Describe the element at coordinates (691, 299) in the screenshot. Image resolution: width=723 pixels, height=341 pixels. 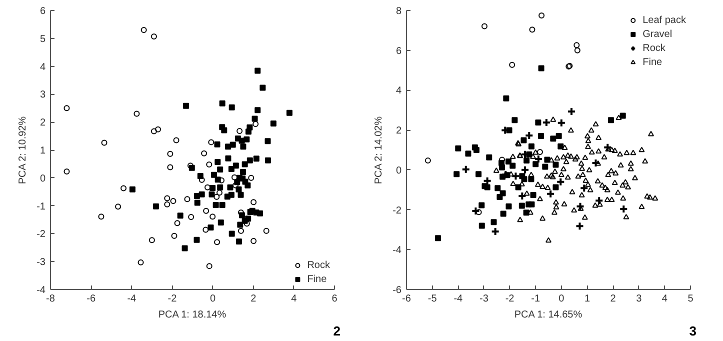
I see `x-tick-label: 5` at that location.